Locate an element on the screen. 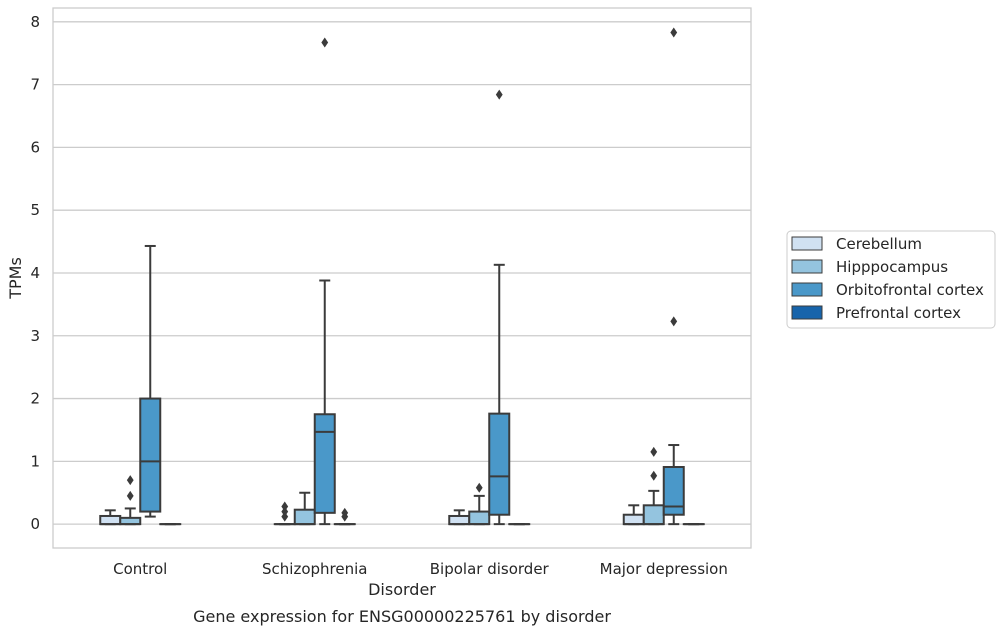 The width and height of the screenshot is (1003, 634). y-tick-label: 1 is located at coordinates (35, 461).